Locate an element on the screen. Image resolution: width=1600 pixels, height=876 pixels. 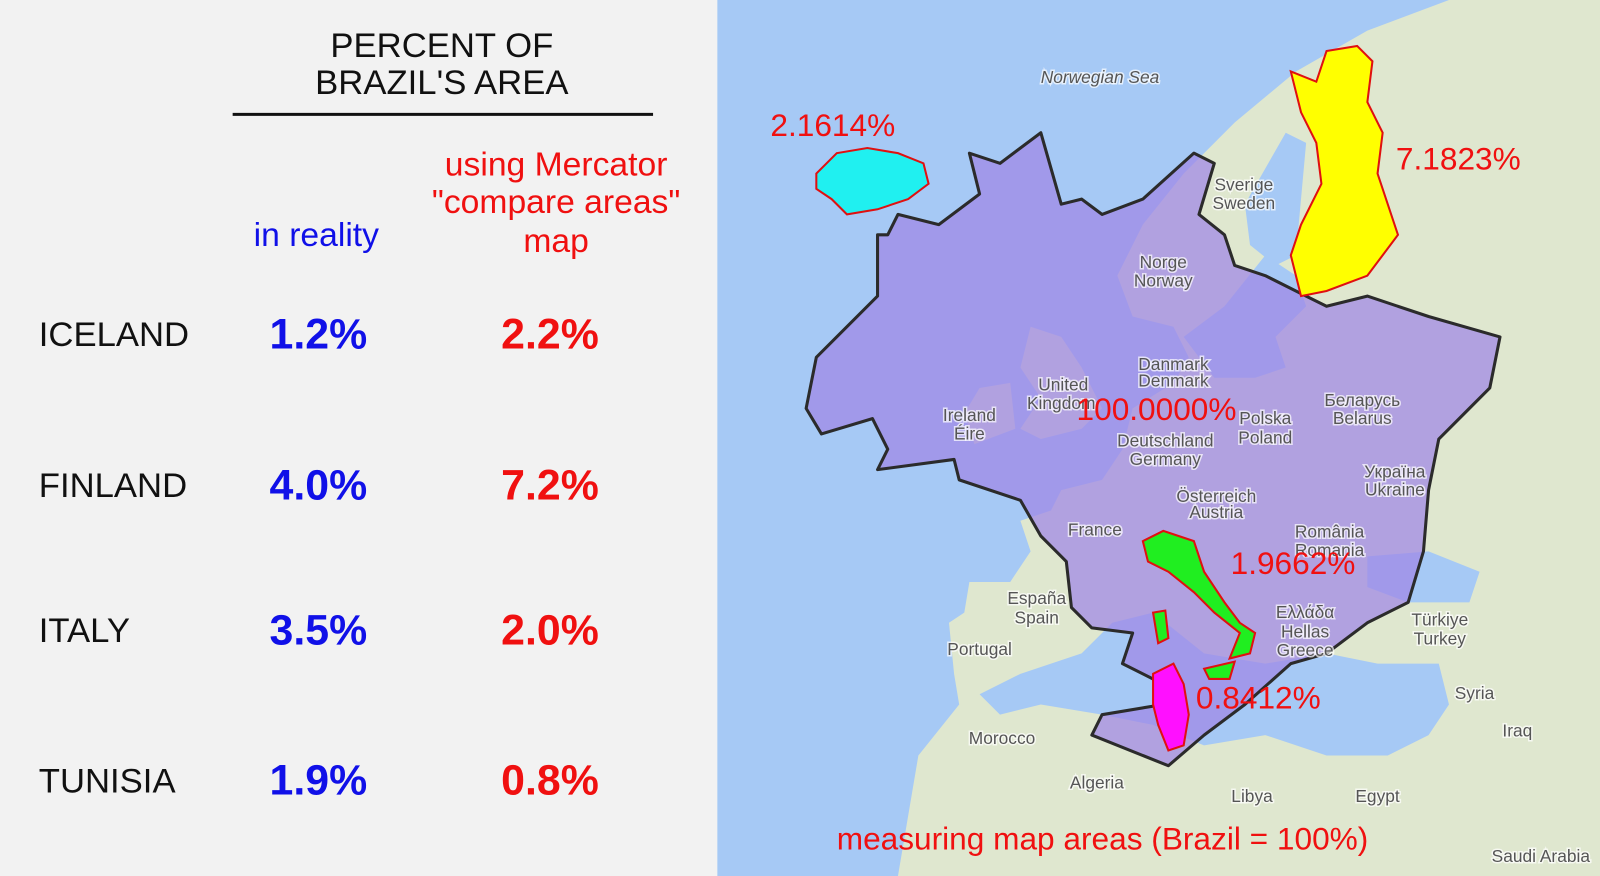
place-label: Hellas is located at coordinates (1305, 632).